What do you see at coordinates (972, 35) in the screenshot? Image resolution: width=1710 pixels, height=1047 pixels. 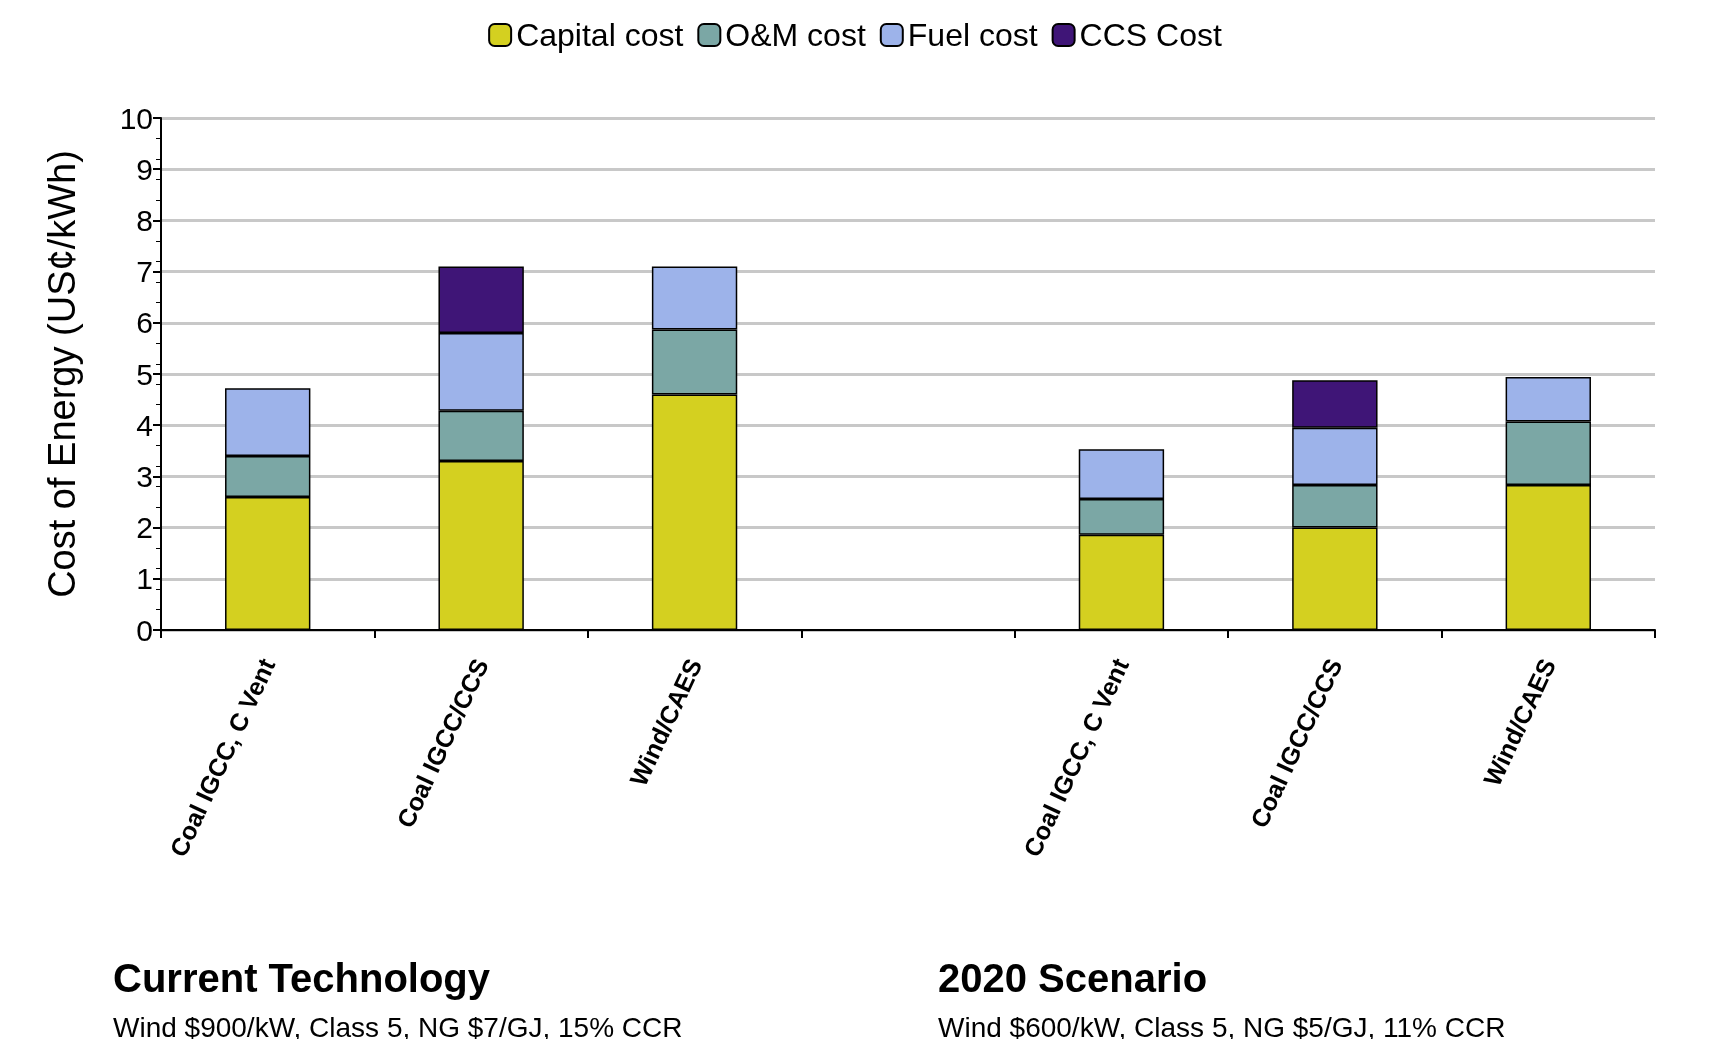 I see `legend-label: Fuel cost` at bounding box center [972, 35].